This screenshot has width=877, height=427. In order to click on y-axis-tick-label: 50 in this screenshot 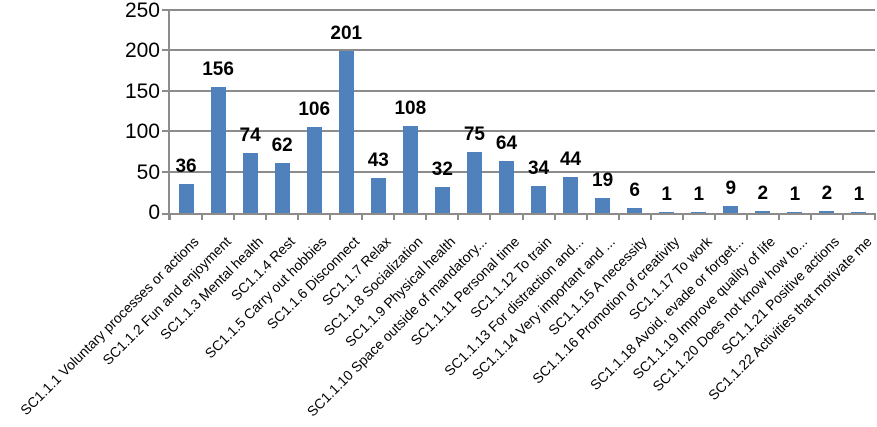, I will do `click(148, 172)`.